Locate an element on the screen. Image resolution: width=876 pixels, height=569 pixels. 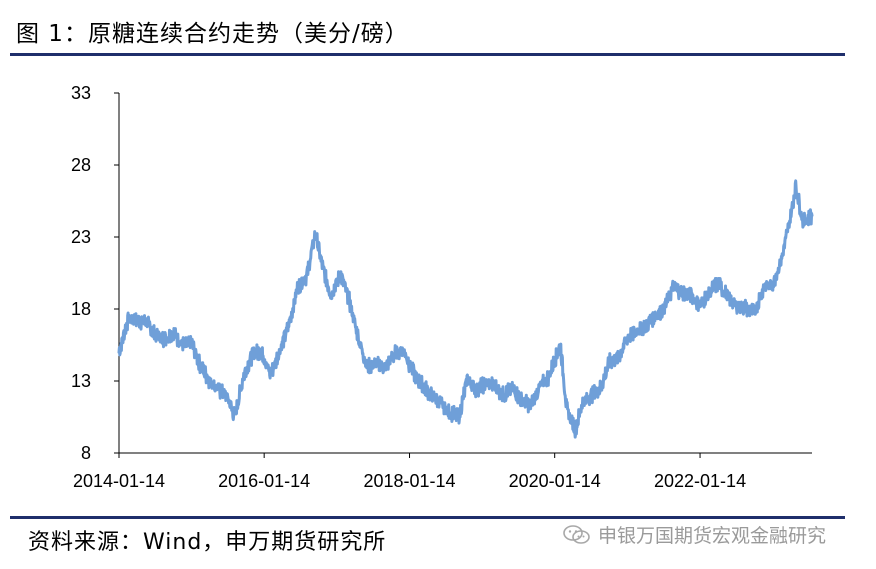
x-tick-label: 2018-01-14 is located at coordinates (409, 481).